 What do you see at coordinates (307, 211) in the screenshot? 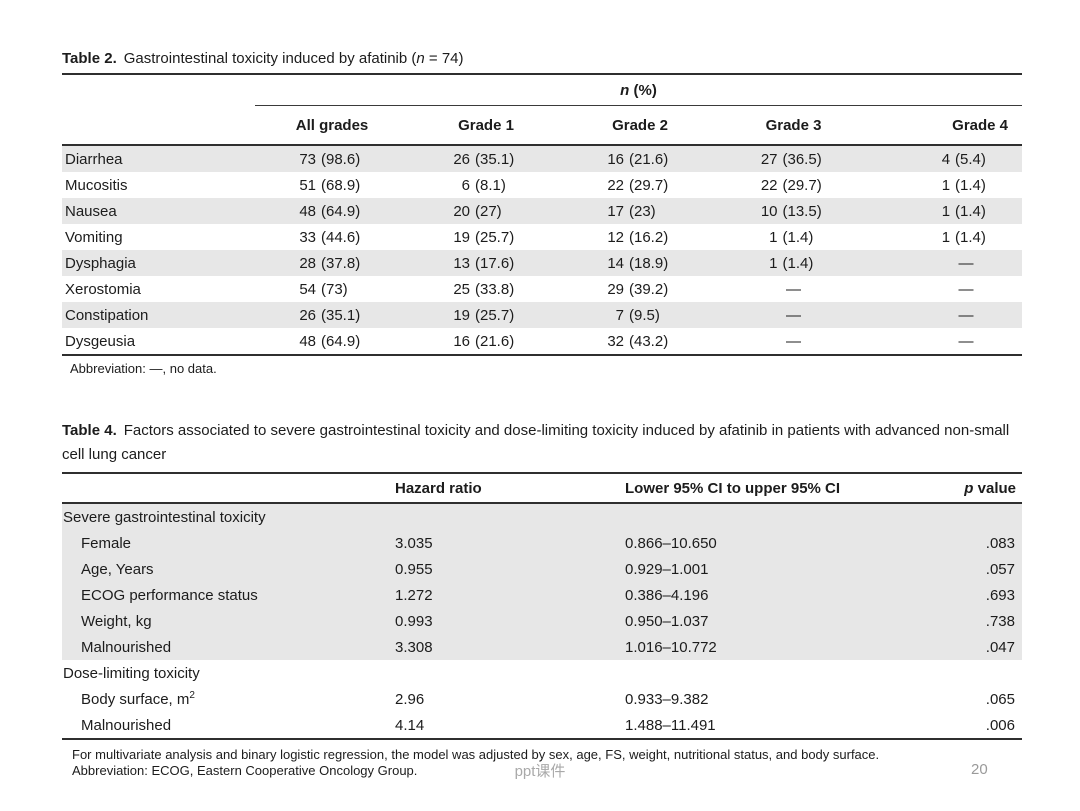
I see `count-value: 48` at bounding box center [307, 211].